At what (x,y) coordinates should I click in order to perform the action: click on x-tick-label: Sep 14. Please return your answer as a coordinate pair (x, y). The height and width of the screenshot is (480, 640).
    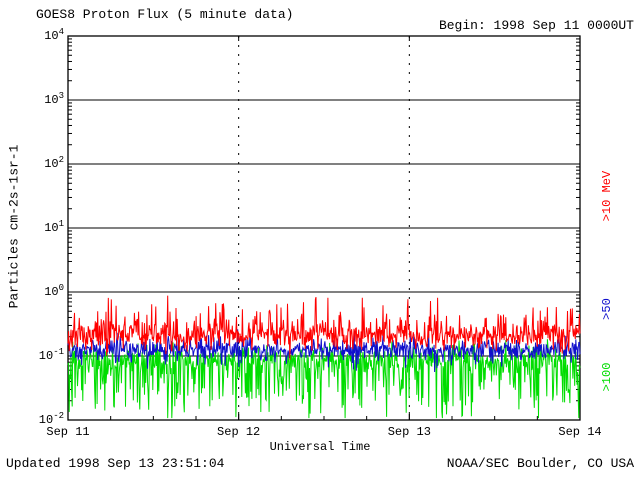
    Looking at the image, I should click on (580, 432).